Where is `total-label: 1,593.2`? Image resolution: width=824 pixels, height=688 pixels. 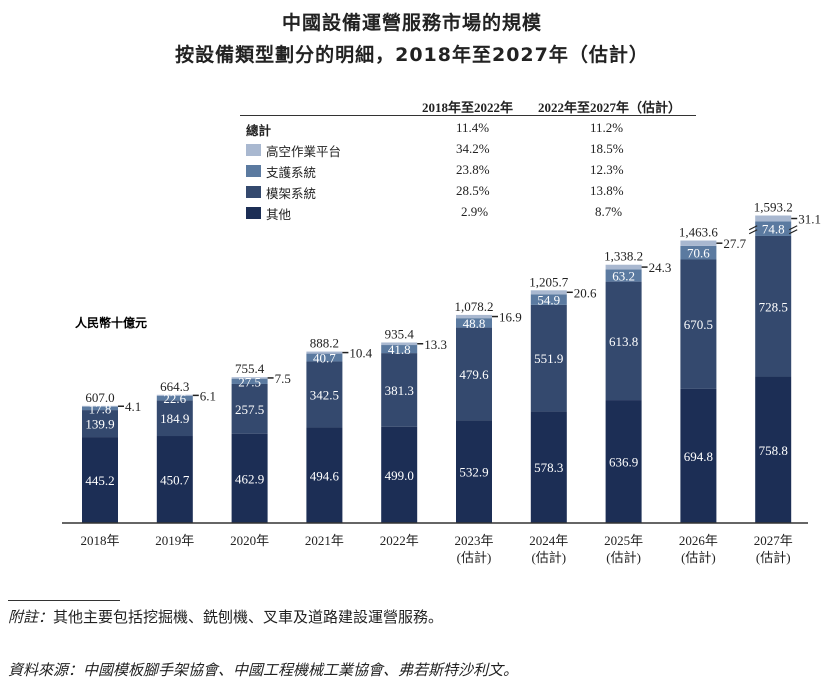
total-label: 1,593.2 is located at coordinates (773, 207).